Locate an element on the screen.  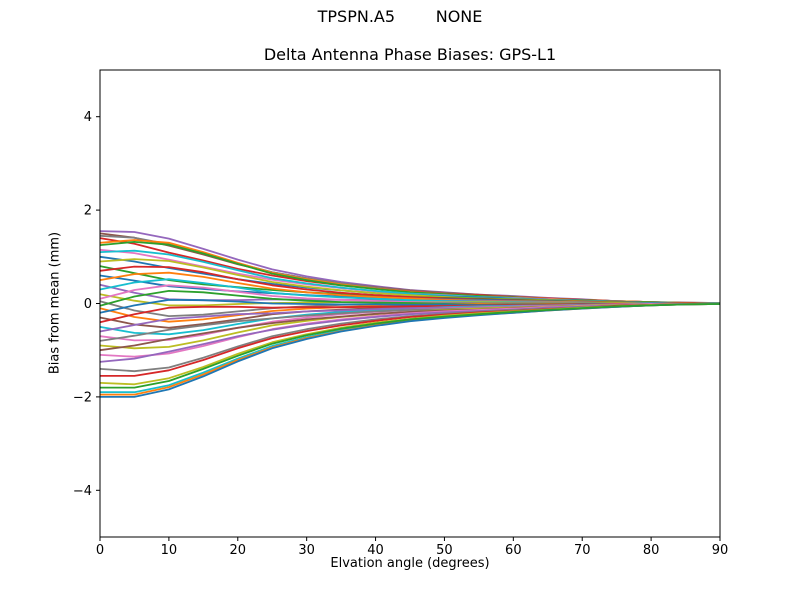
x-tick-label: 80 is located at coordinates (651, 550).